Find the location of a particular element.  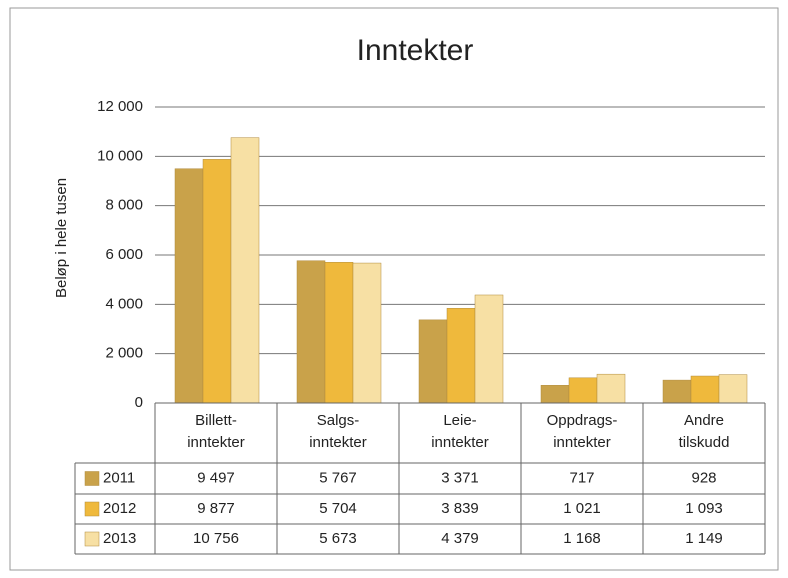

legend-label: 2013 is located at coordinates (119, 538).